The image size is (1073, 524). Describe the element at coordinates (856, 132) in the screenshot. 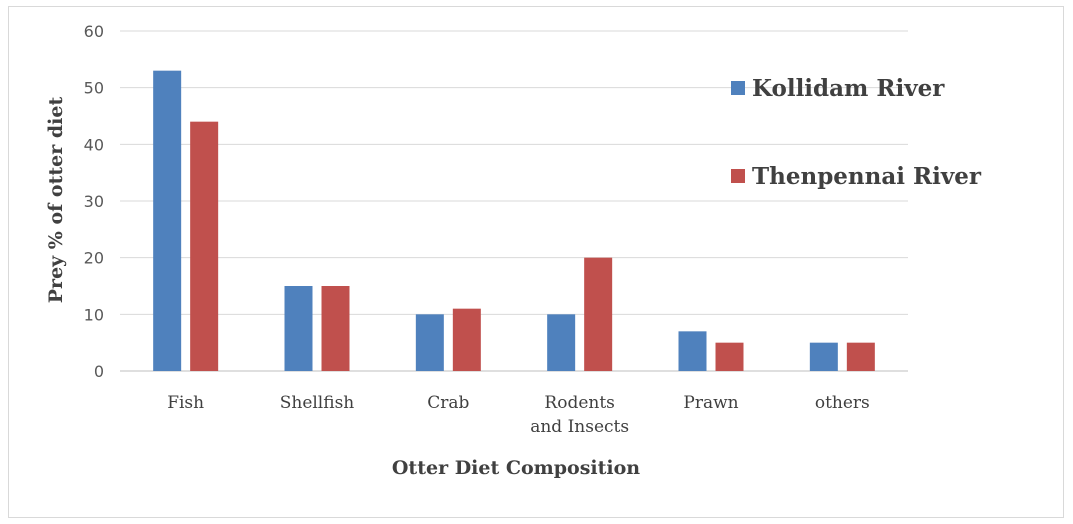

I see `legend: Kollidam River Thenpennai River` at that location.